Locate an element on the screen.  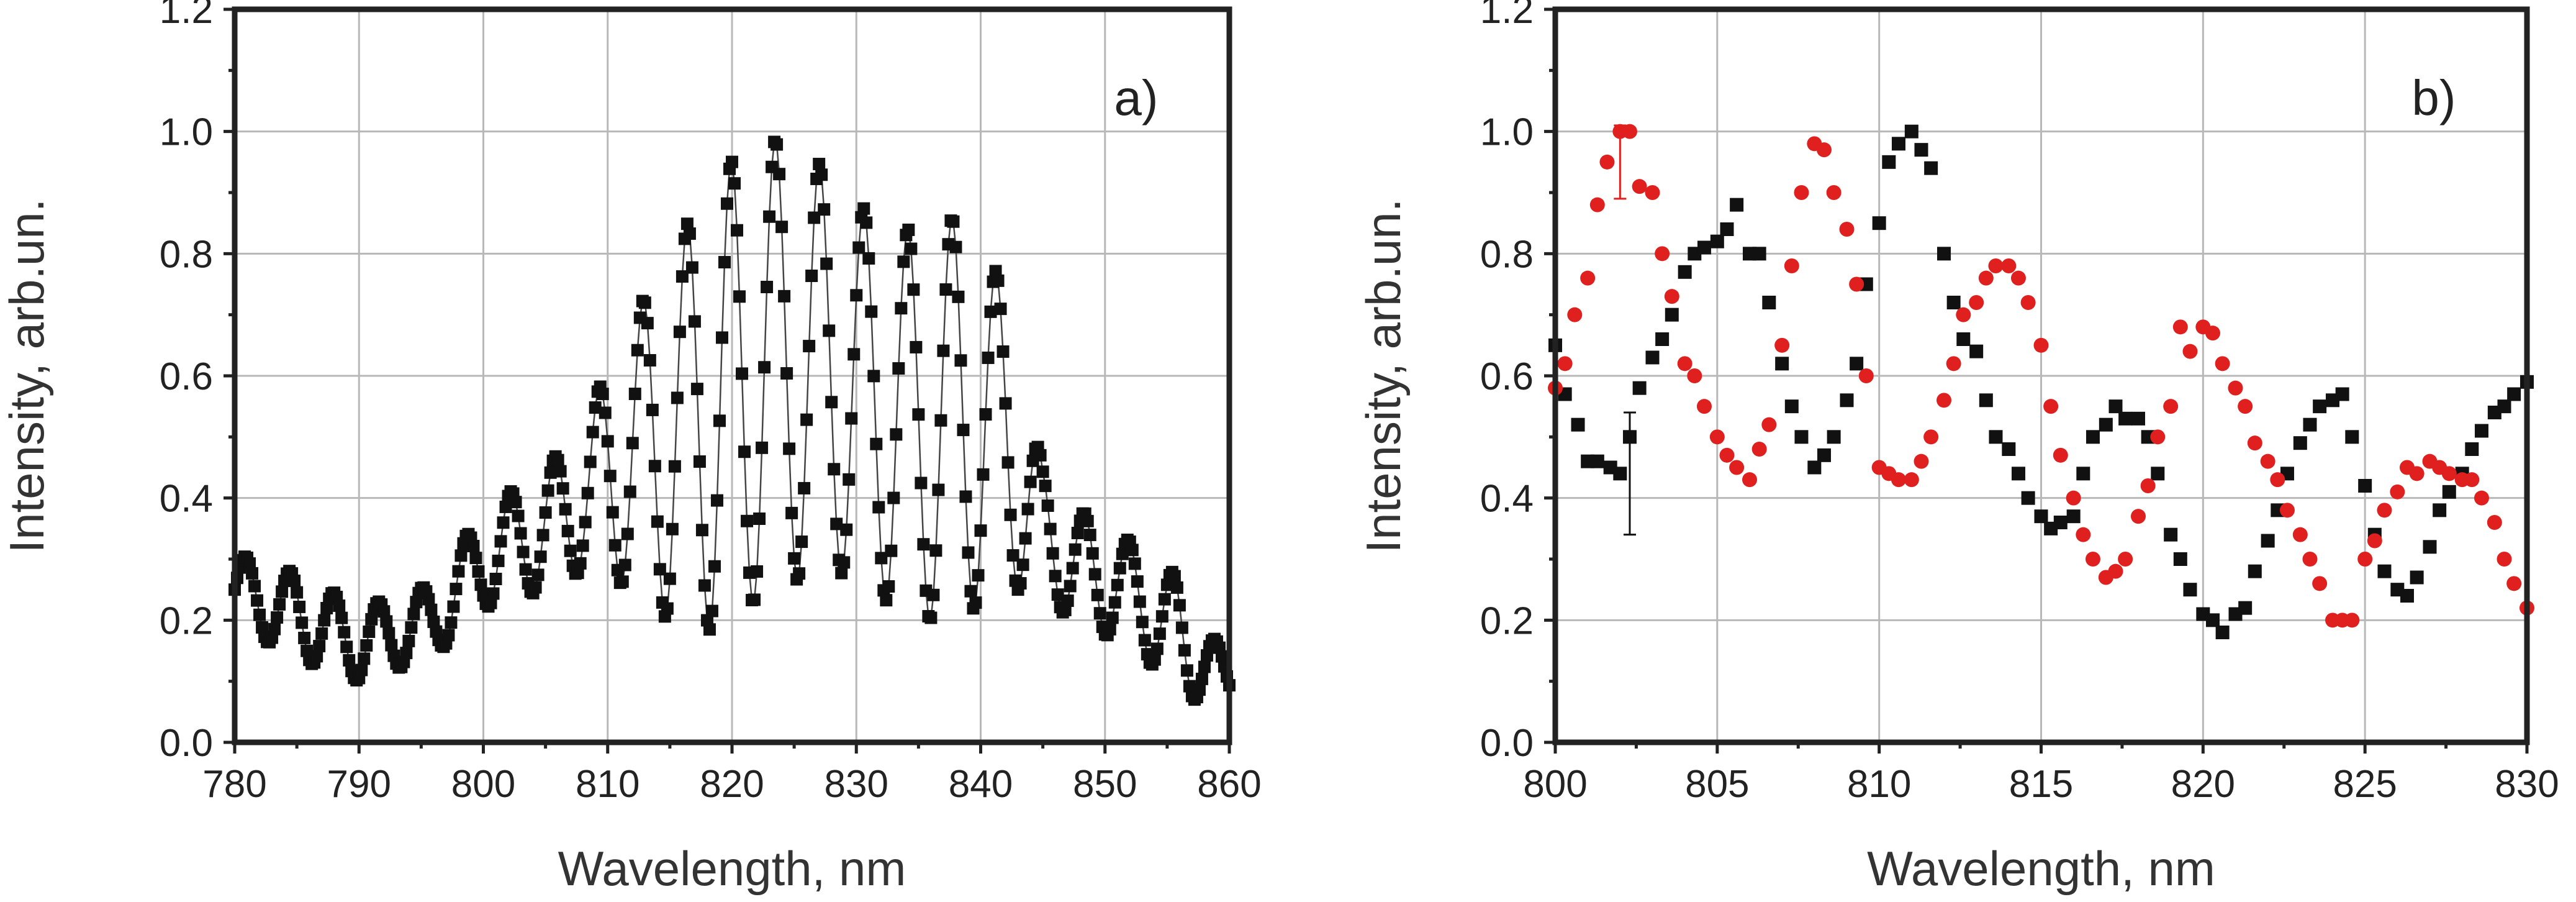
y-tick-label: 0.0 is located at coordinates (186, 744).